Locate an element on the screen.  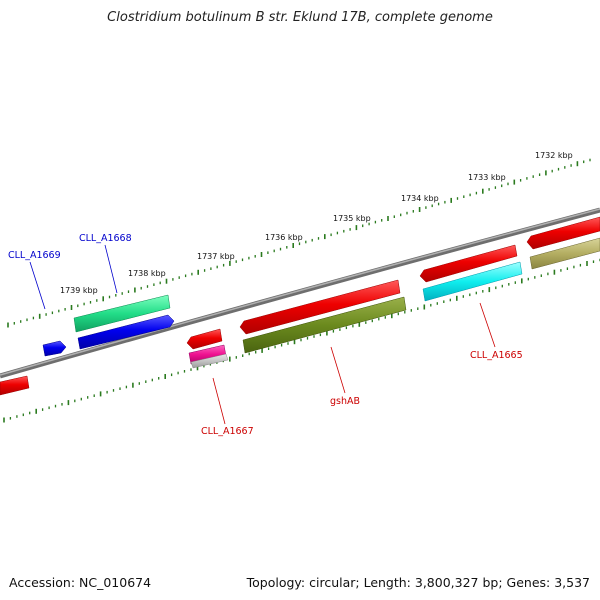
leader-CLL_A1669 is located at coordinates (37, 285).